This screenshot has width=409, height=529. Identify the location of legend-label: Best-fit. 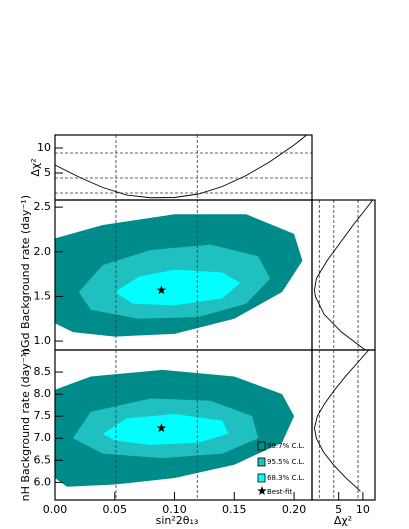
(279, 492).